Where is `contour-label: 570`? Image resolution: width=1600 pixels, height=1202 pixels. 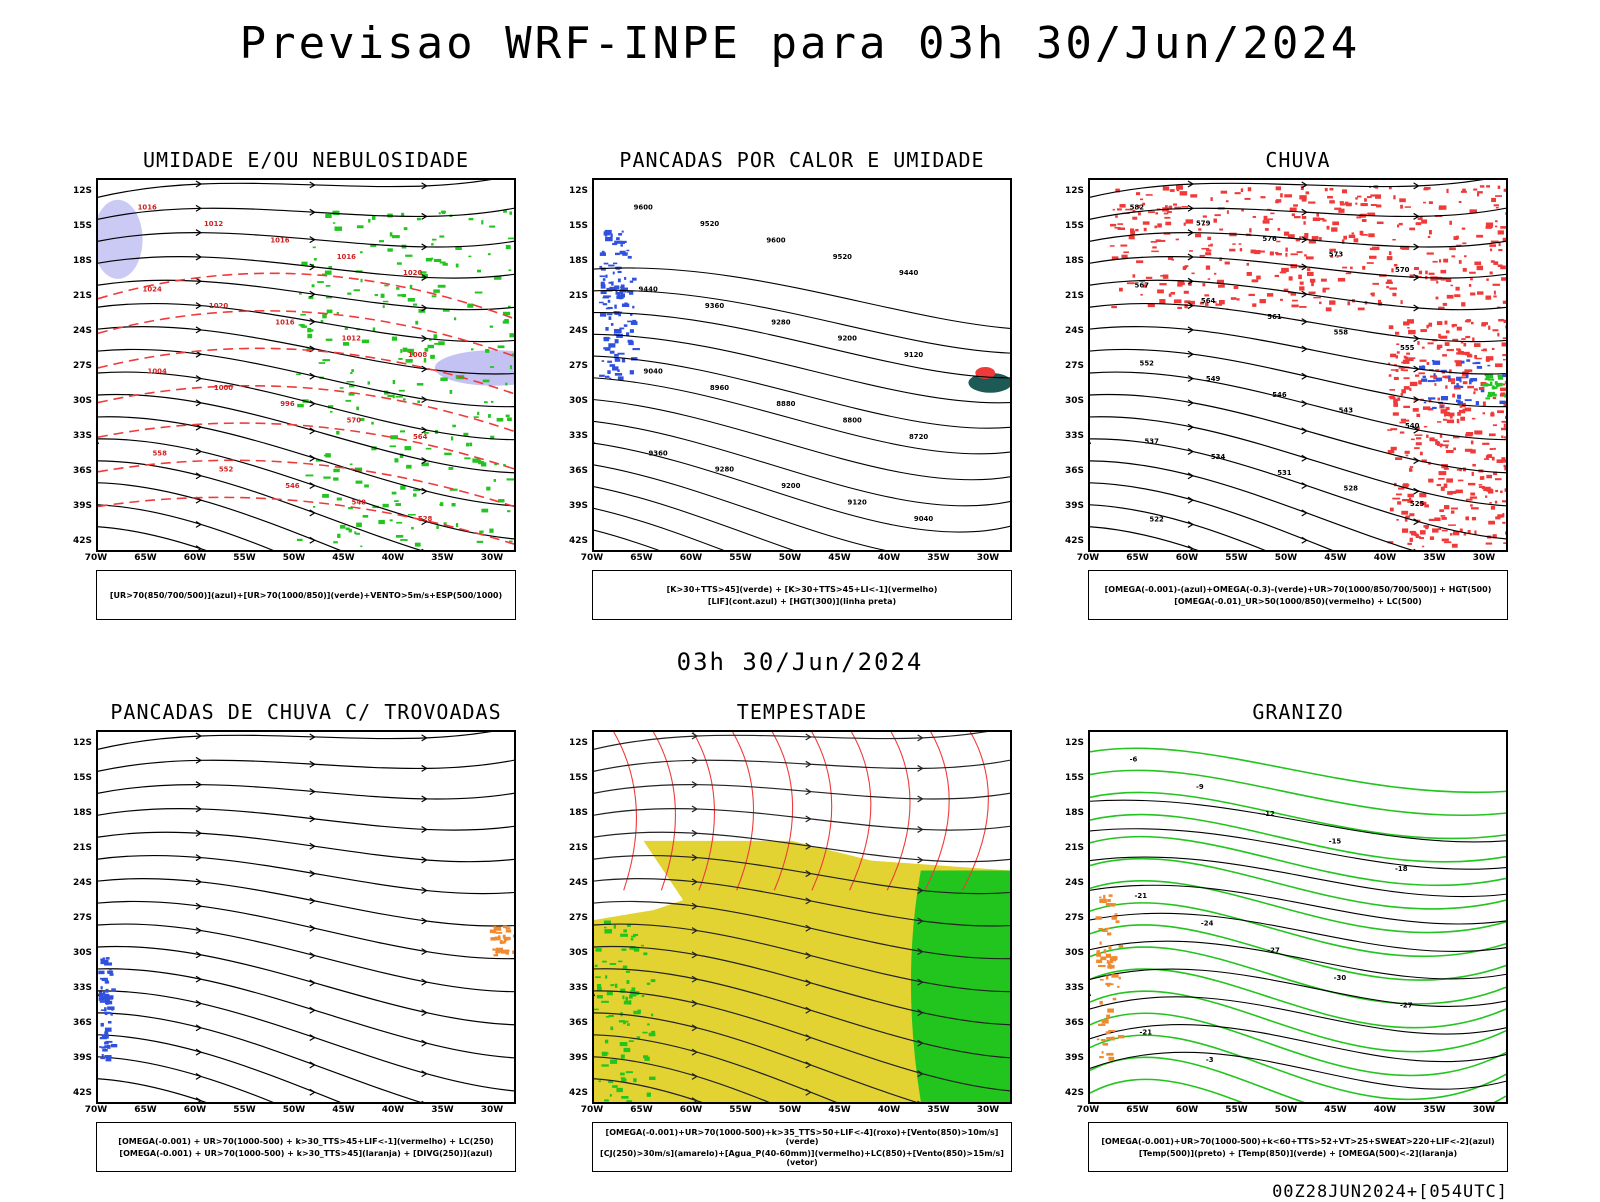 contour-label: 570 is located at coordinates (354, 421).